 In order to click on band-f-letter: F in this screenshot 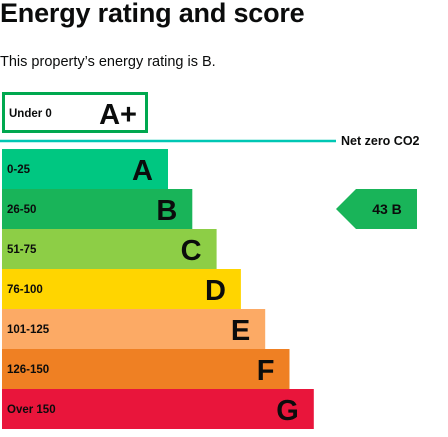, I will do `click(266, 371)`.